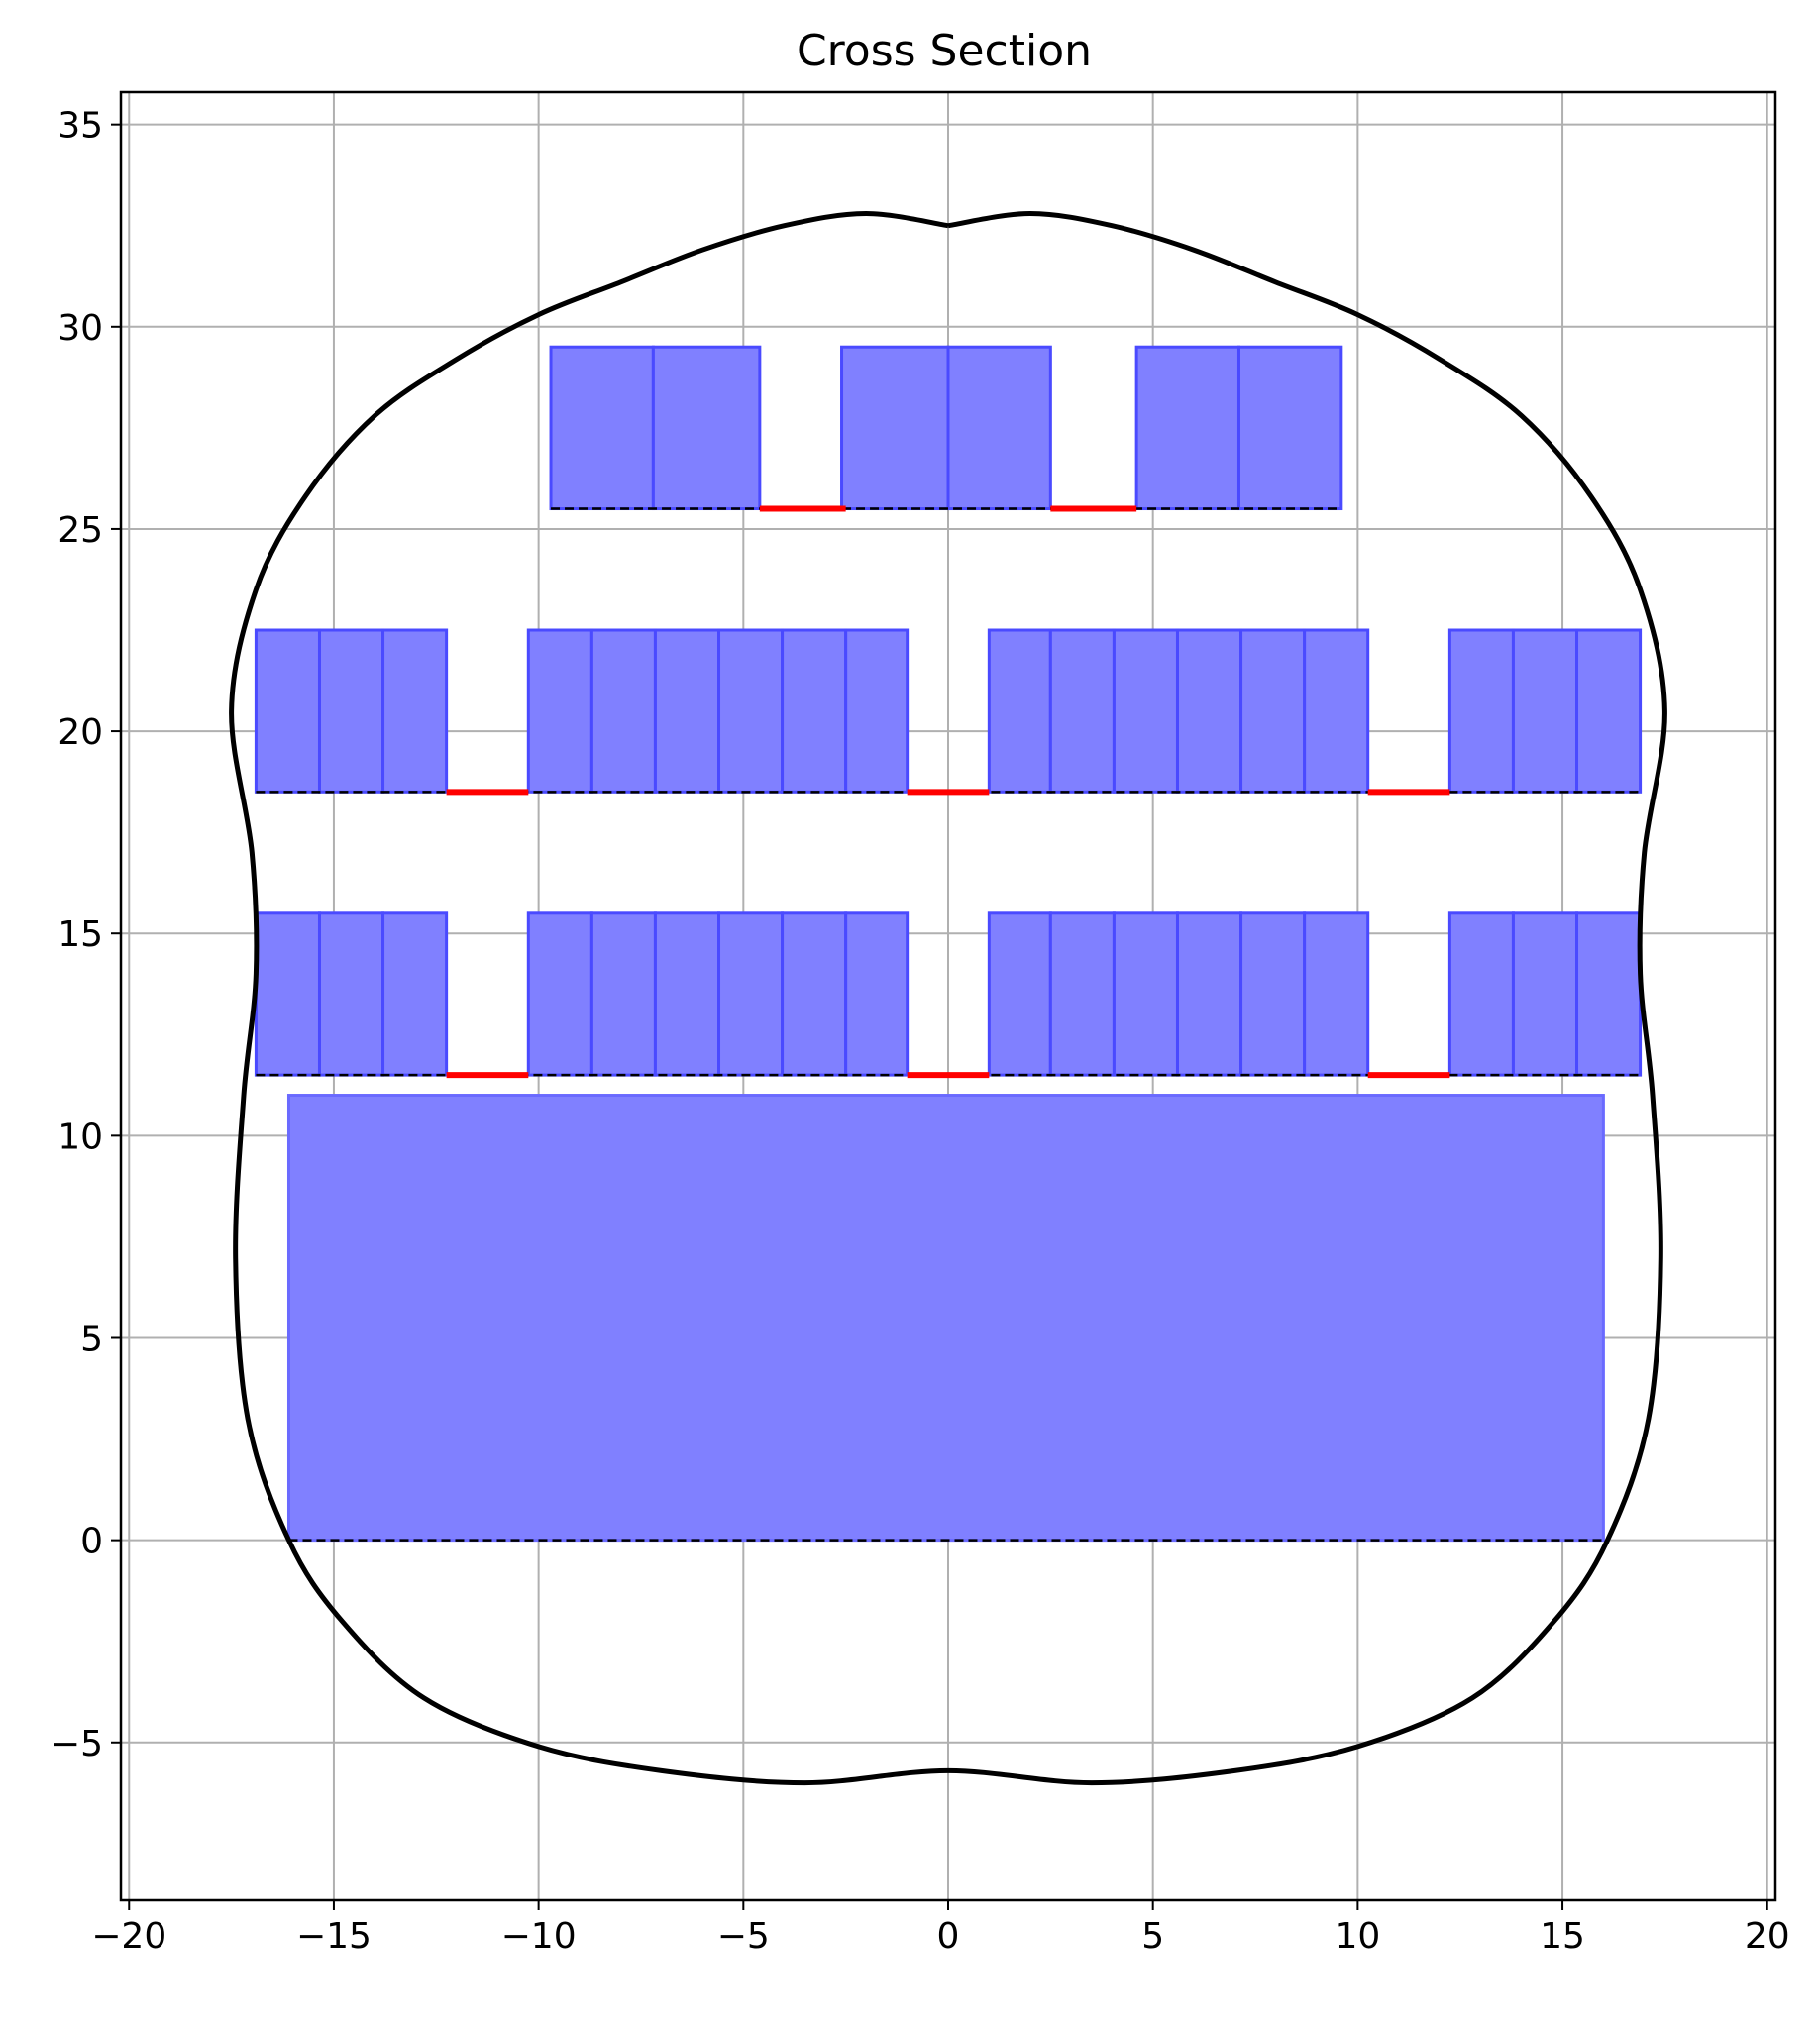 This screenshot has width=1820, height=2023. What do you see at coordinates (944, 51) in the screenshot?
I see `chart-title: Cross Section` at bounding box center [944, 51].